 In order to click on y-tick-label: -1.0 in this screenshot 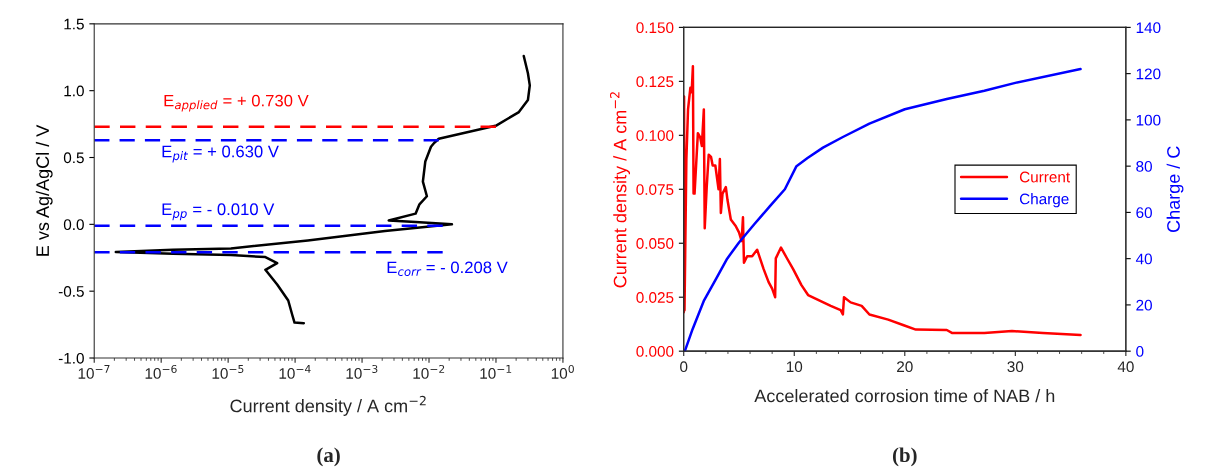, I will do `click(71, 358)`.